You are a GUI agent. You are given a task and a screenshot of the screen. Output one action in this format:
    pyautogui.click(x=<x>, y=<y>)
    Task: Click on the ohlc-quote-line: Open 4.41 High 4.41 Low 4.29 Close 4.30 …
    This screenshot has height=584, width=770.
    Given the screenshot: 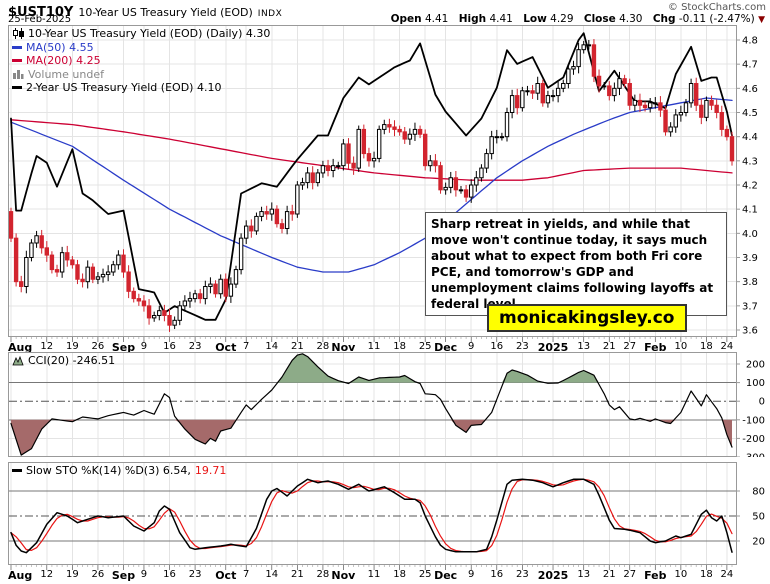 What is the action you would take?
    pyautogui.click(x=574, y=19)
    